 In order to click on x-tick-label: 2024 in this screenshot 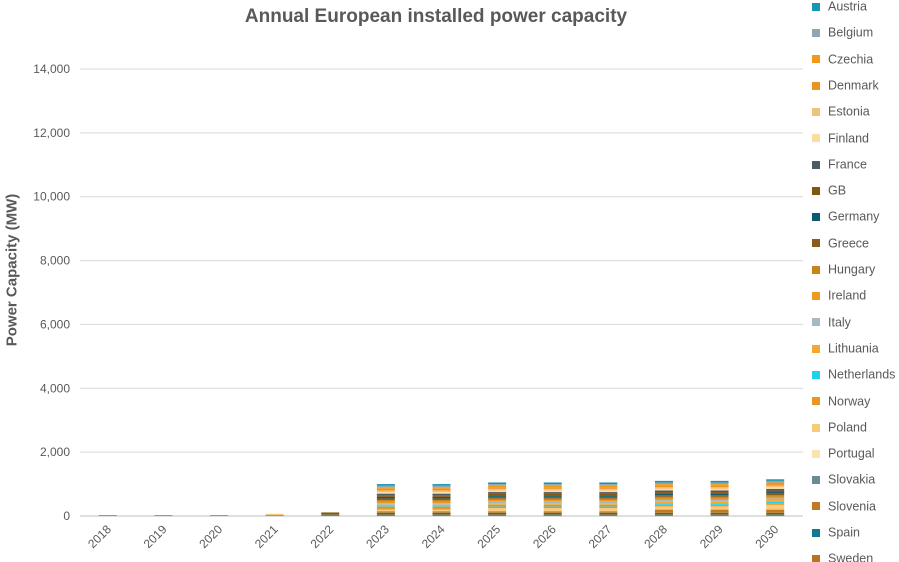, I will do `click(433, 536)`.